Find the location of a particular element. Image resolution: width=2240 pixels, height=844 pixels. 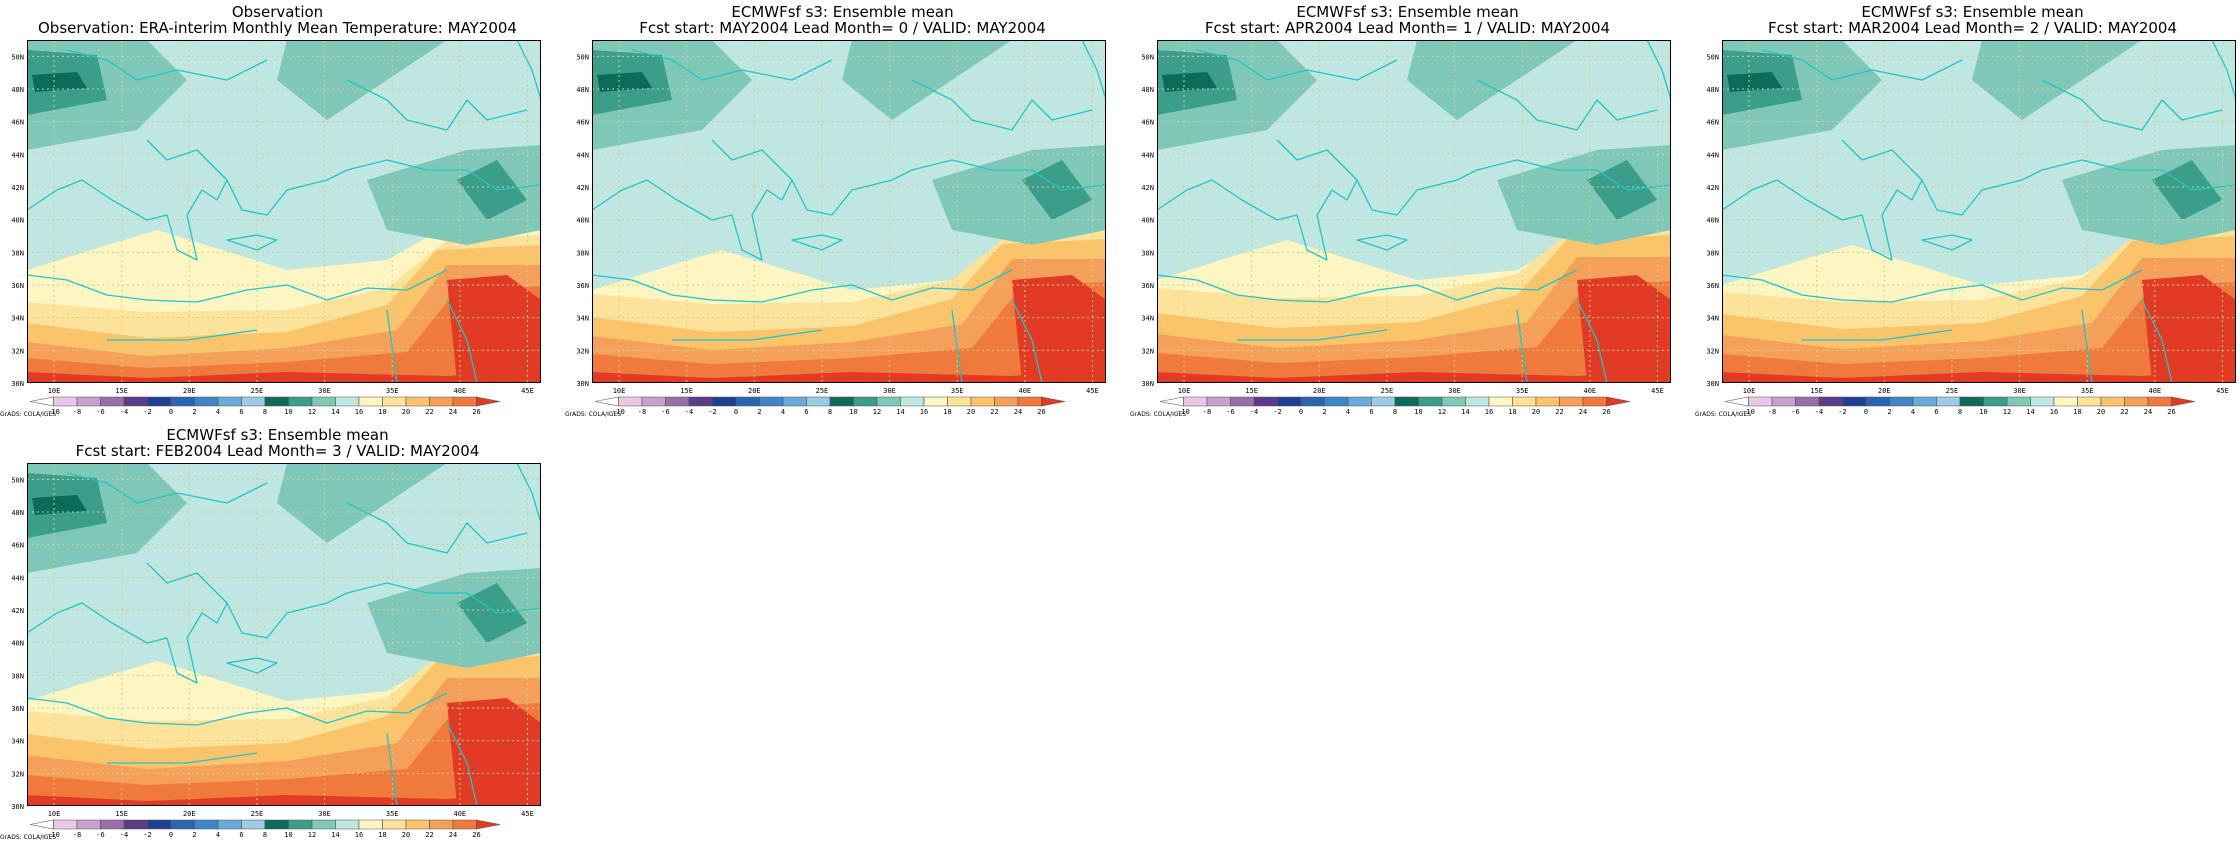

map-frame is located at coordinates (849, 211).